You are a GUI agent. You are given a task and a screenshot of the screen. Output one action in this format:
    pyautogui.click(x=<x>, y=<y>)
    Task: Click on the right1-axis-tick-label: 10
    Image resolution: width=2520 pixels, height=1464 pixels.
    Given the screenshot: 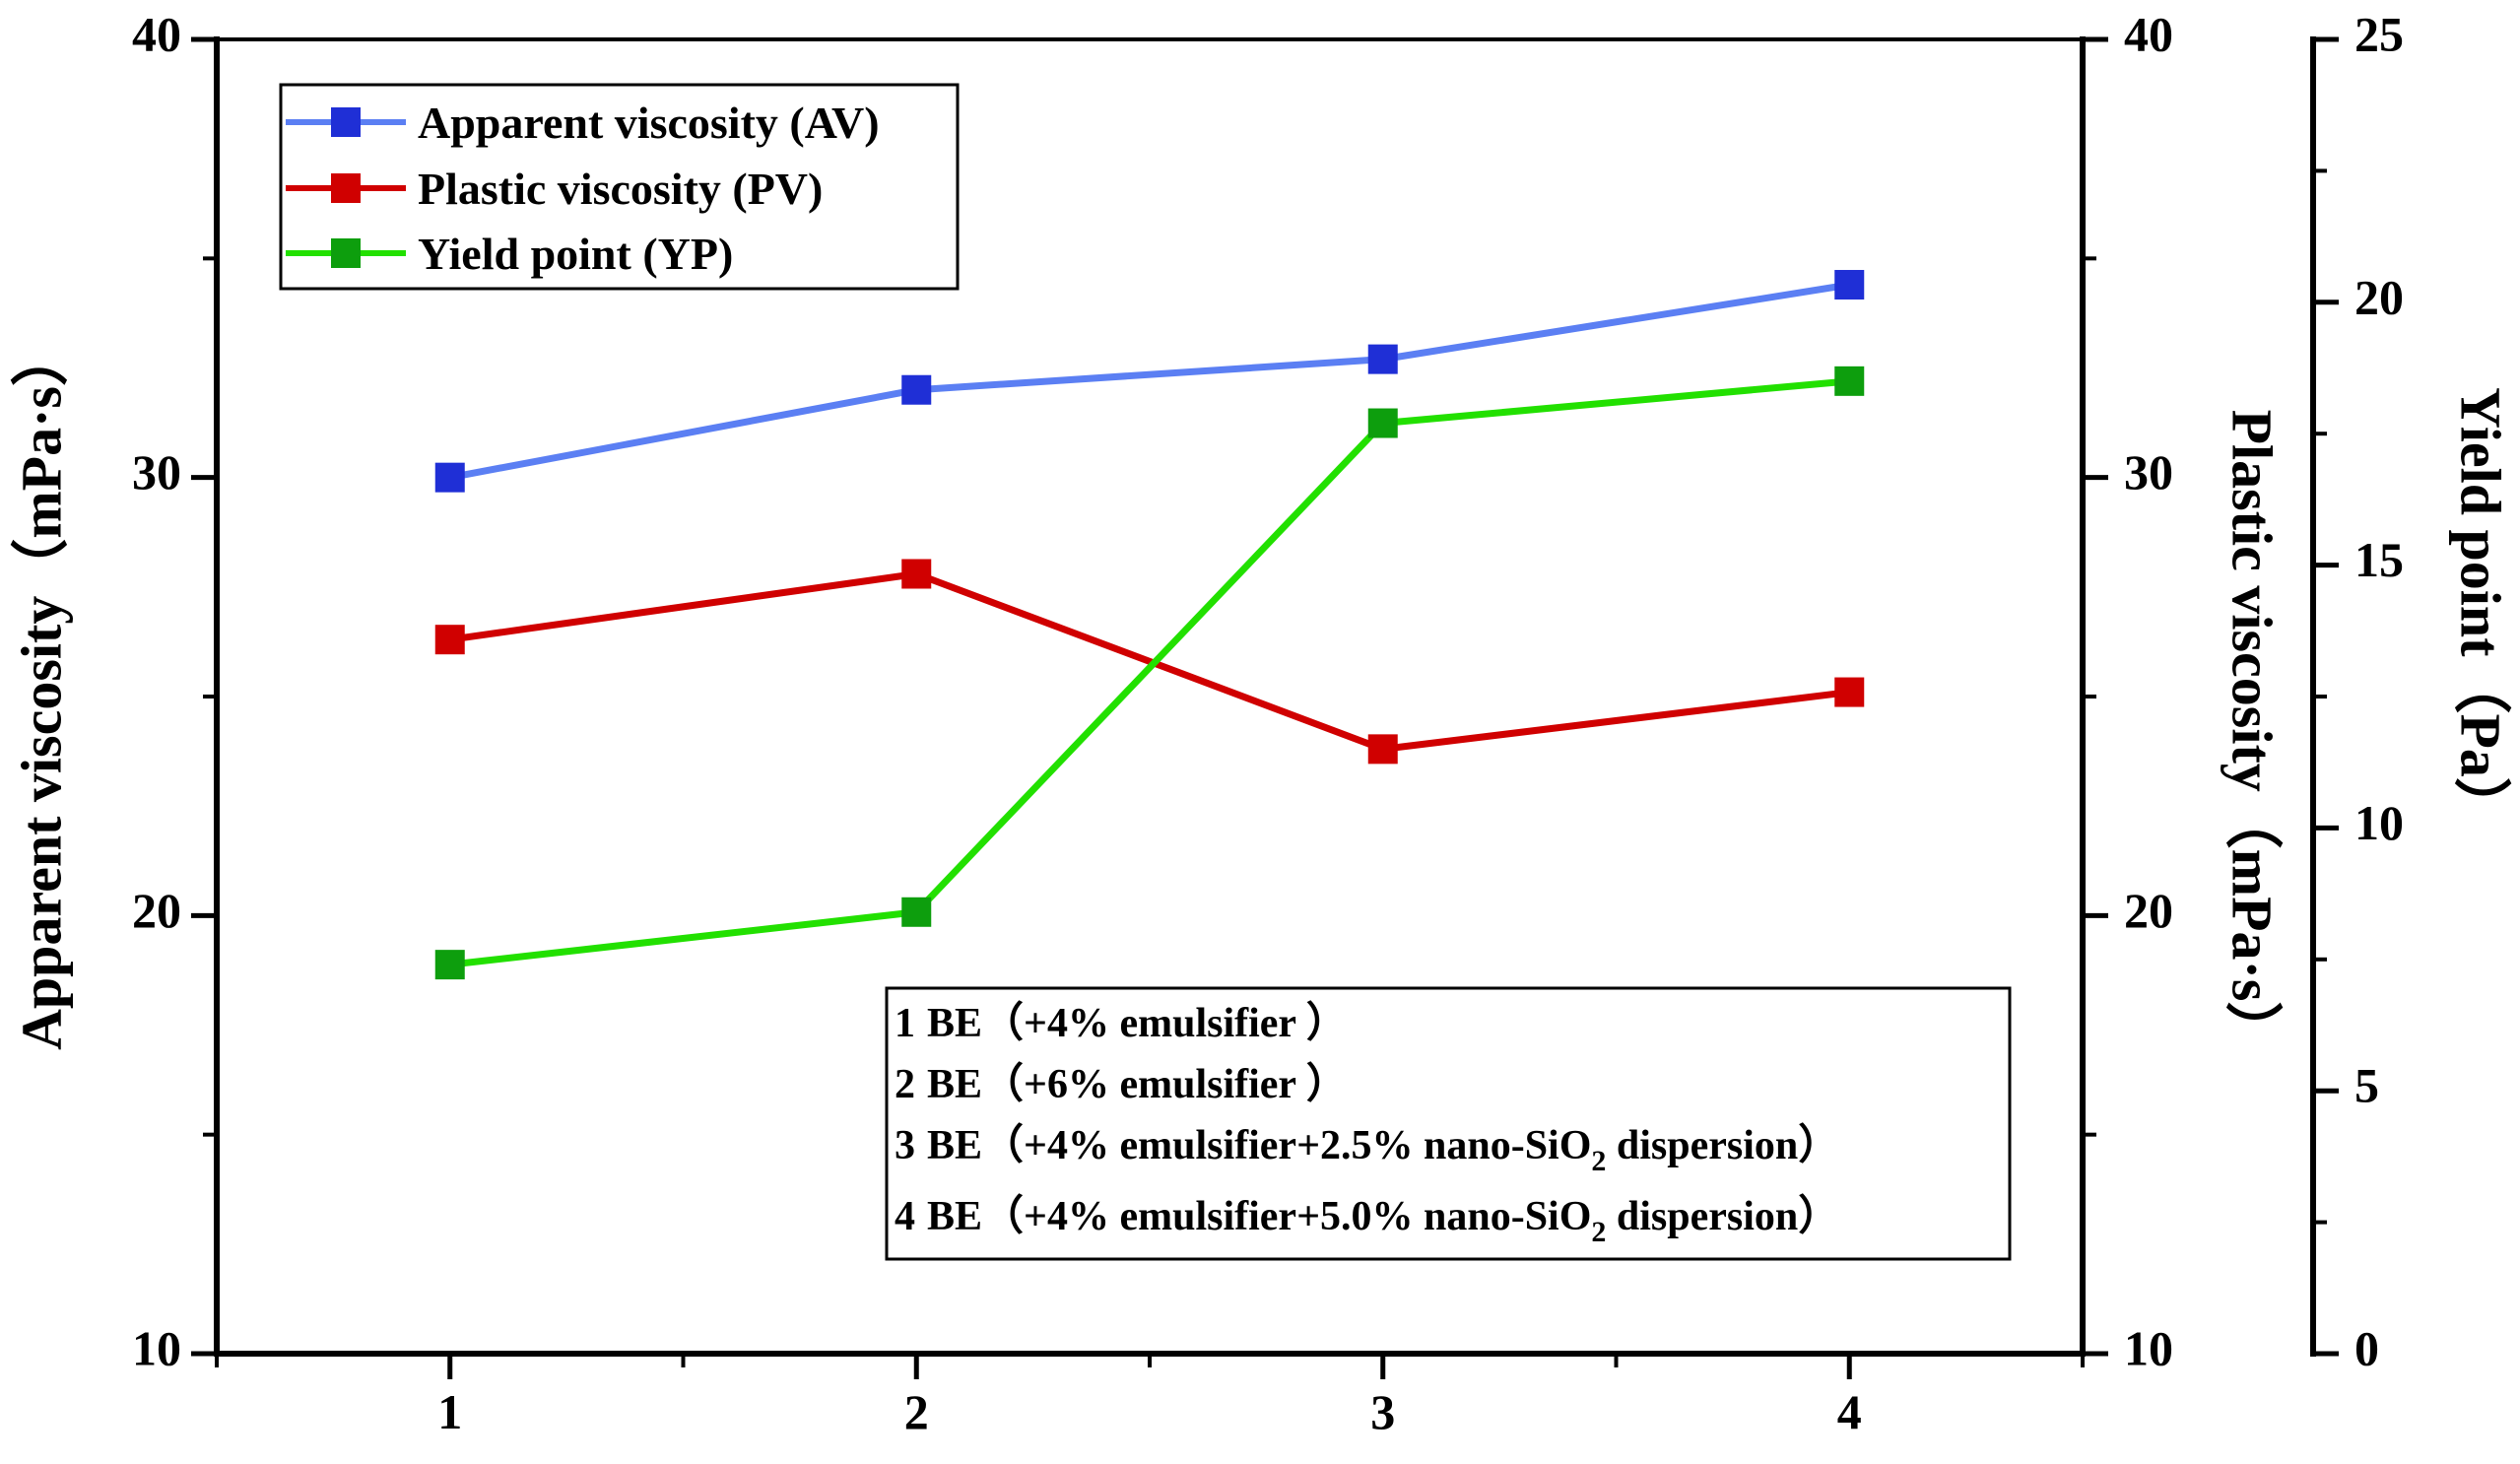 What is the action you would take?
    pyautogui.click(x=2148, y=1347)
    